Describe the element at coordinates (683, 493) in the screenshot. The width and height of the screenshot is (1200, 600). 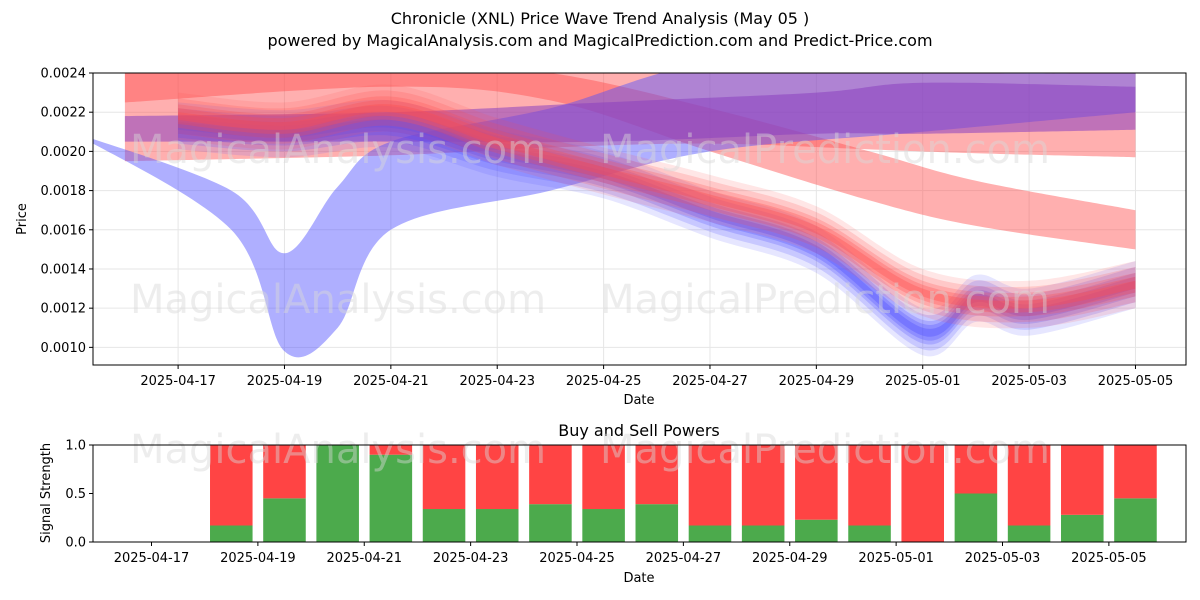
I see `powers-bars` at that location.